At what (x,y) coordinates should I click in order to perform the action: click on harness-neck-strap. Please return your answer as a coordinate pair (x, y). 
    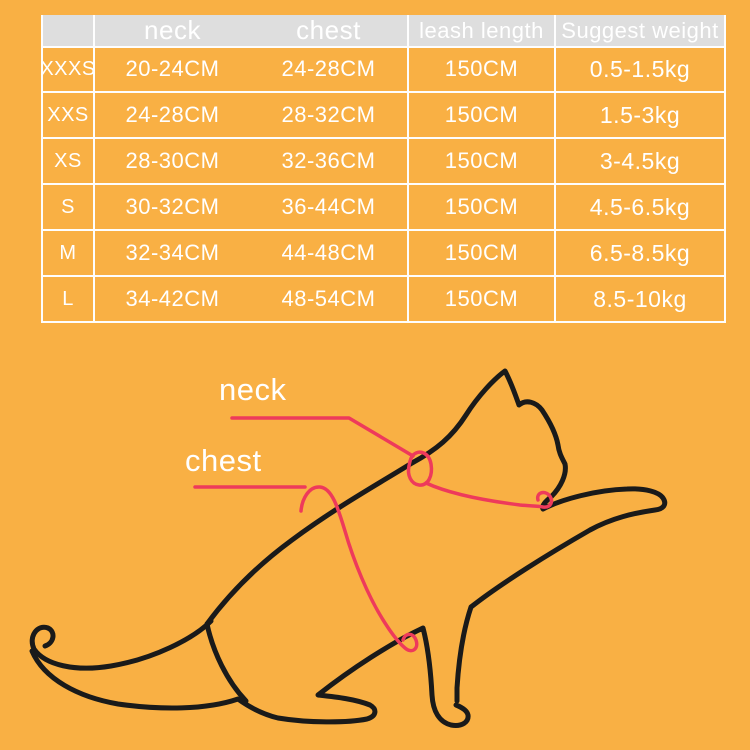
    Looking at the image, I should click on (489, 495).